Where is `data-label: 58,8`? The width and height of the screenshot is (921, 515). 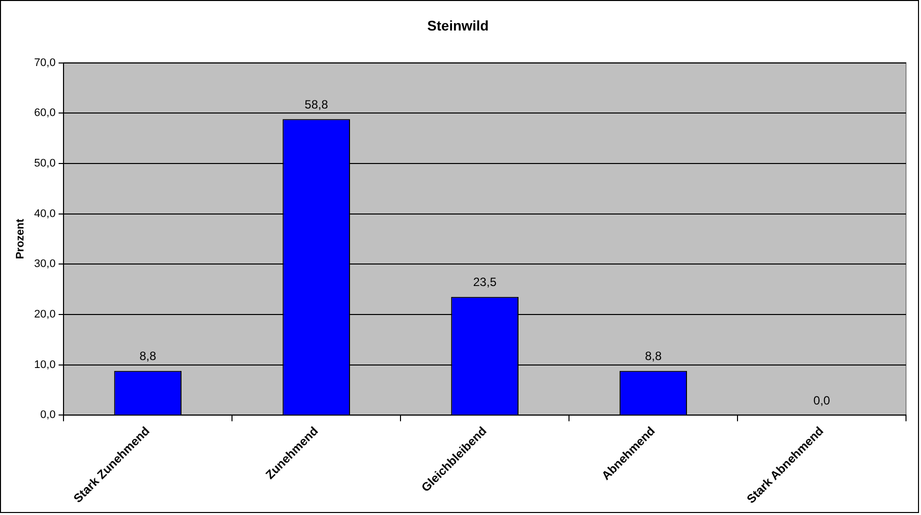
data-label: 58,8 is located at coordinates (316, 105).